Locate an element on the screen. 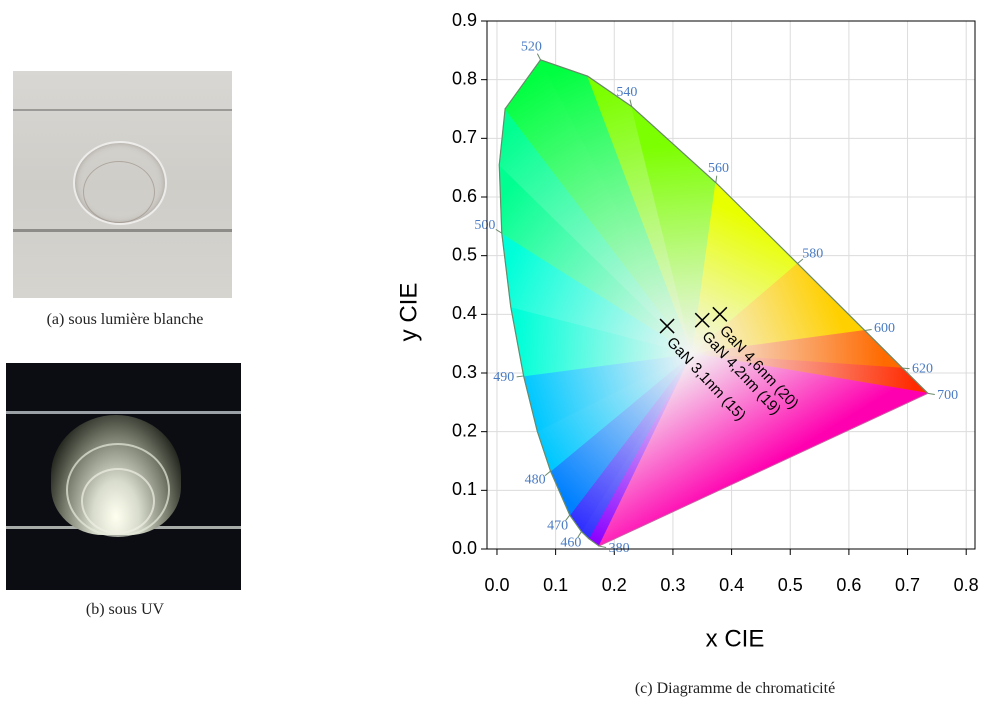 The width and height of the screenshot is (994, 704). wavelength-label: 620 is located at coordinates (922, 368).